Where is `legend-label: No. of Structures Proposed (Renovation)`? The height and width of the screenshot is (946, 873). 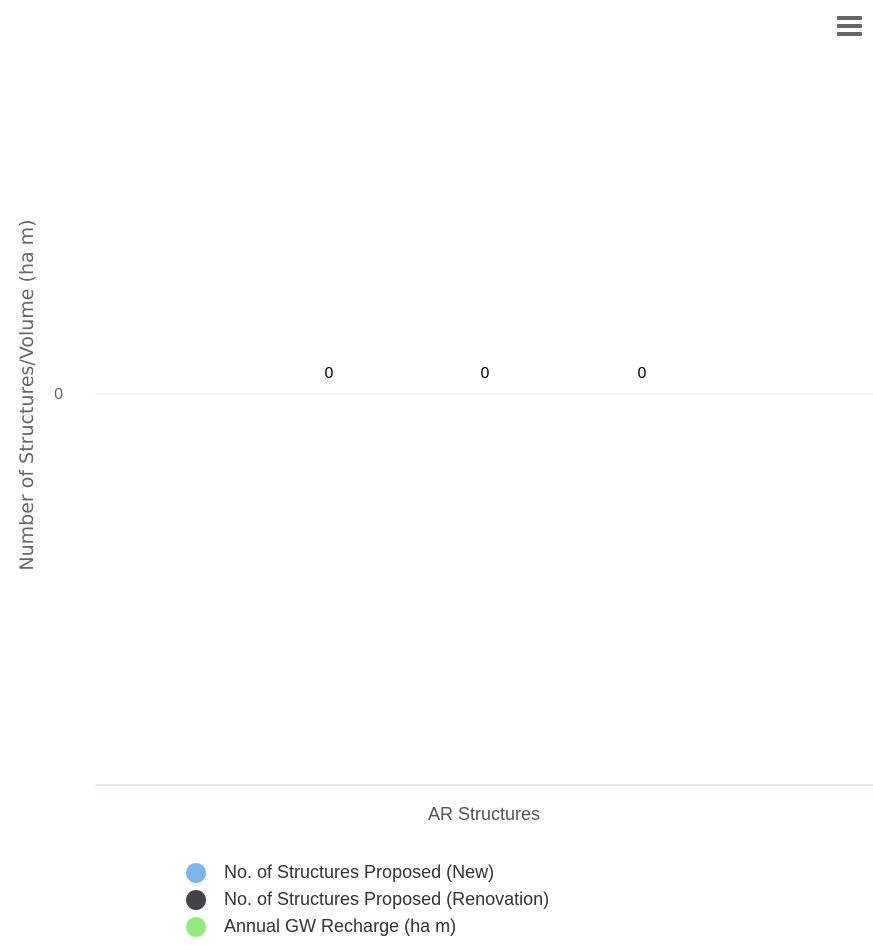 legend-label: No. of Structures Proposed (Renovation) is located at coordinates (387, 899).